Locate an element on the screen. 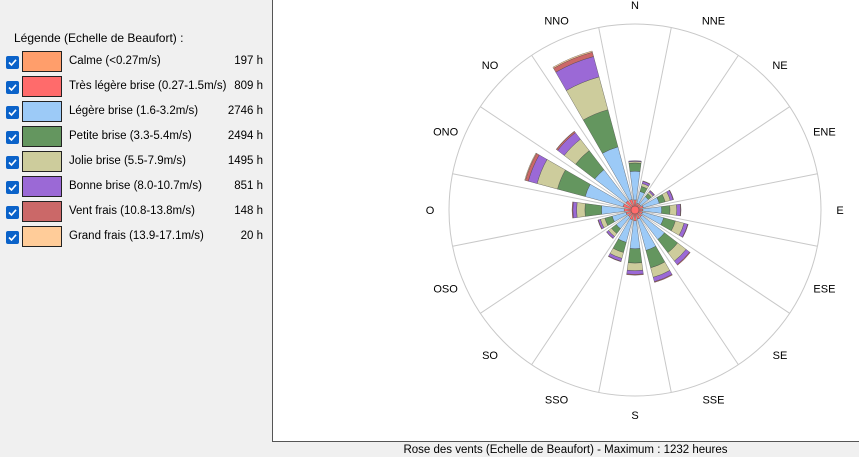 This screenshot has width=859, height=457. rose-center is located at coordinates (635, 210).